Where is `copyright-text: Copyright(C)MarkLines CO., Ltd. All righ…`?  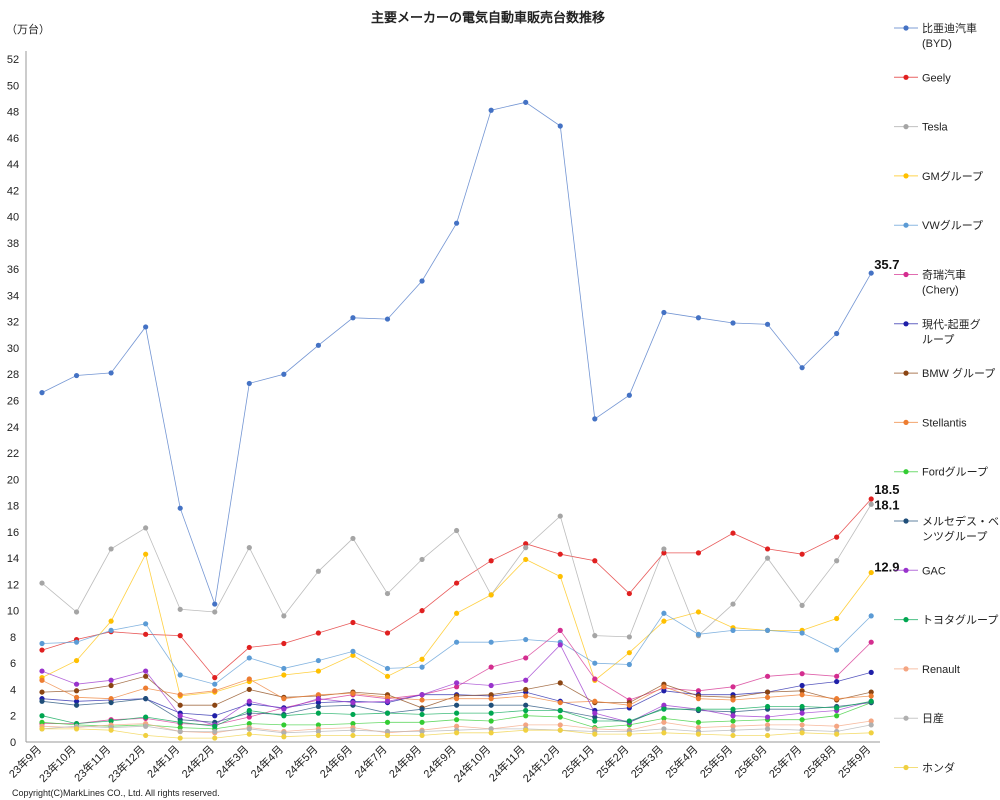 copyright-text: Copyright(C)MarkLines CO., Ltd. All righ… is located at coordinates (116, 793).